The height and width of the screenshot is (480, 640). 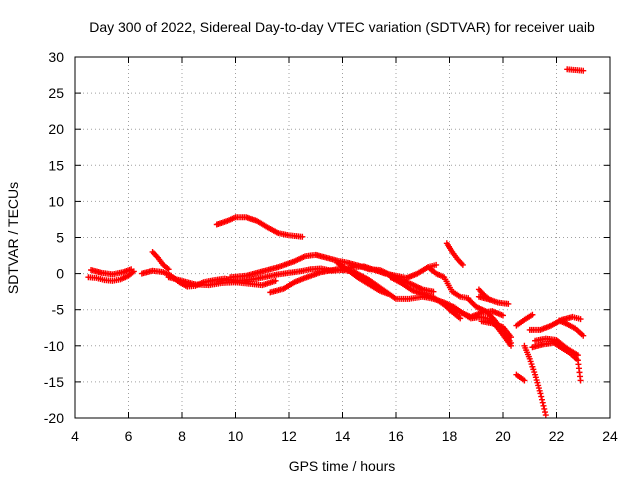 I want to click on x-tick-label: 14, so click(x=343, y=436).